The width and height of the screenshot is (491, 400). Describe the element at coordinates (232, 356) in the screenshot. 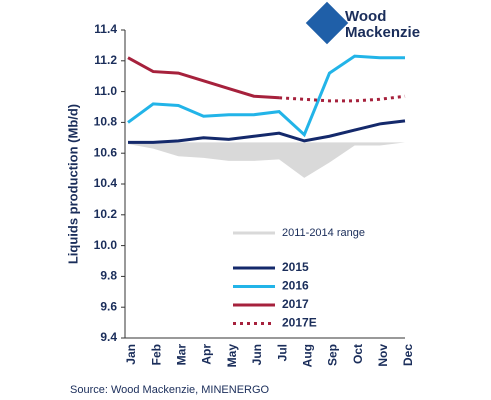

I see `x-tick-label: May` at that location.